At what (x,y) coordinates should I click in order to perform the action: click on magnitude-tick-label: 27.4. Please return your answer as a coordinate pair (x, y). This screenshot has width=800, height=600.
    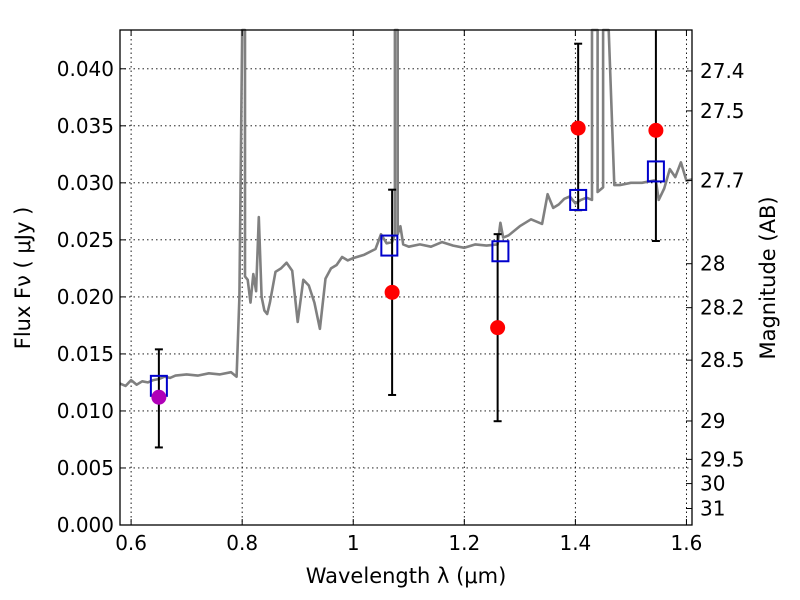
    Looking at the image, I should click on (722, 71).